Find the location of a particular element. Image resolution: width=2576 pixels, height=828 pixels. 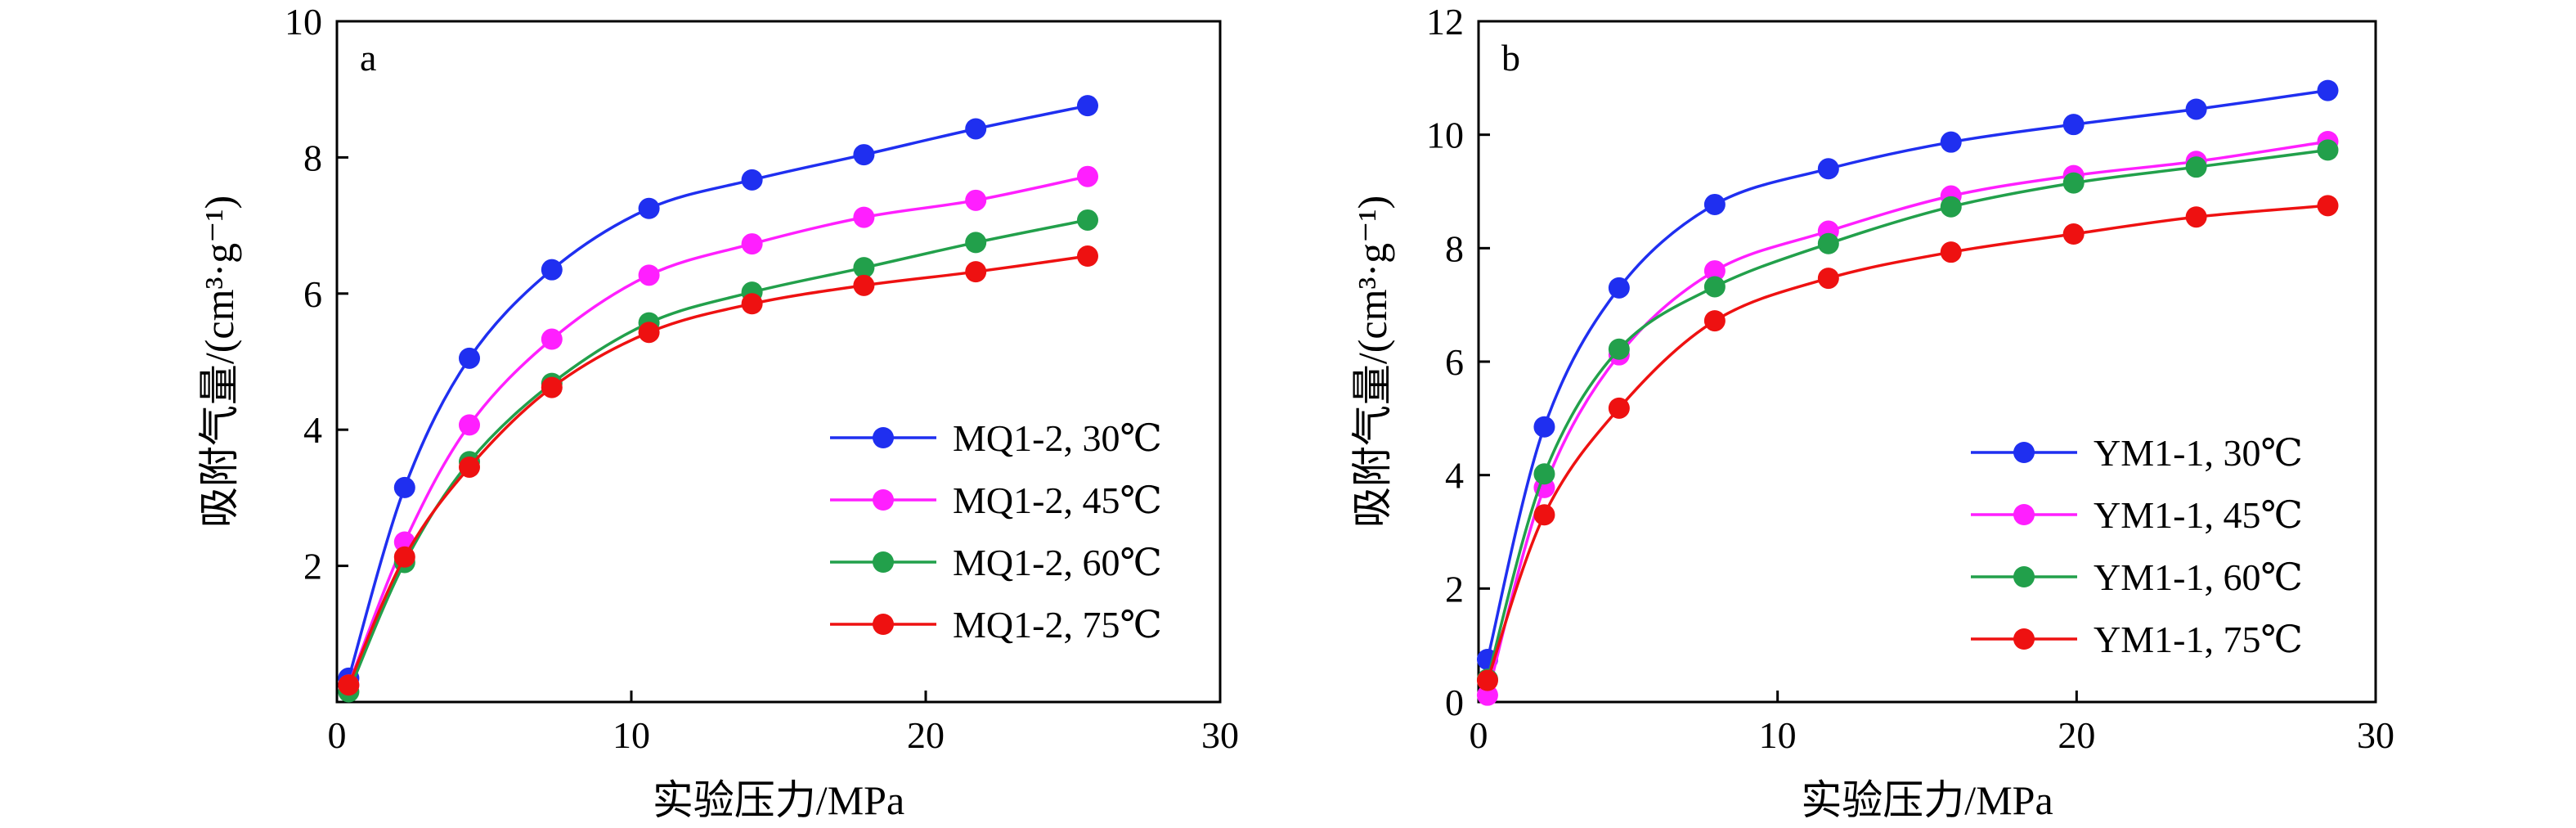

legend-label: YM1-1, 60℃ is located at coordinates (2198, 577).